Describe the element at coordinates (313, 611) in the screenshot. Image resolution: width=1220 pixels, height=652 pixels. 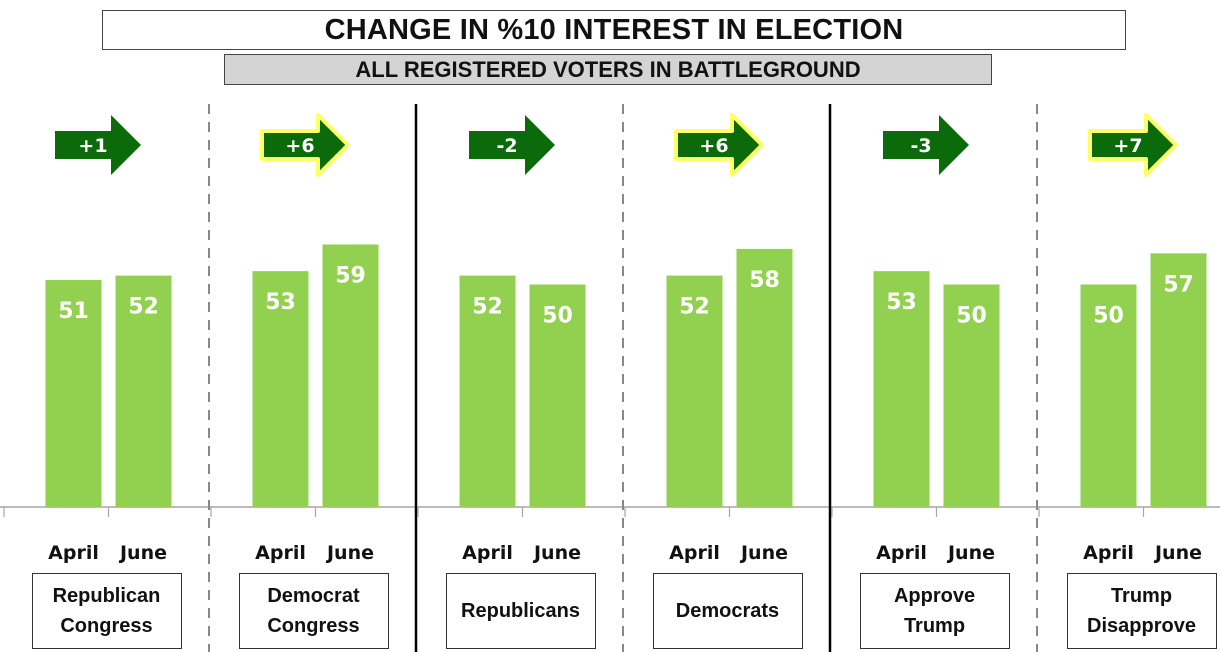
I see `category-label-box: Democrat Congress` at that location.